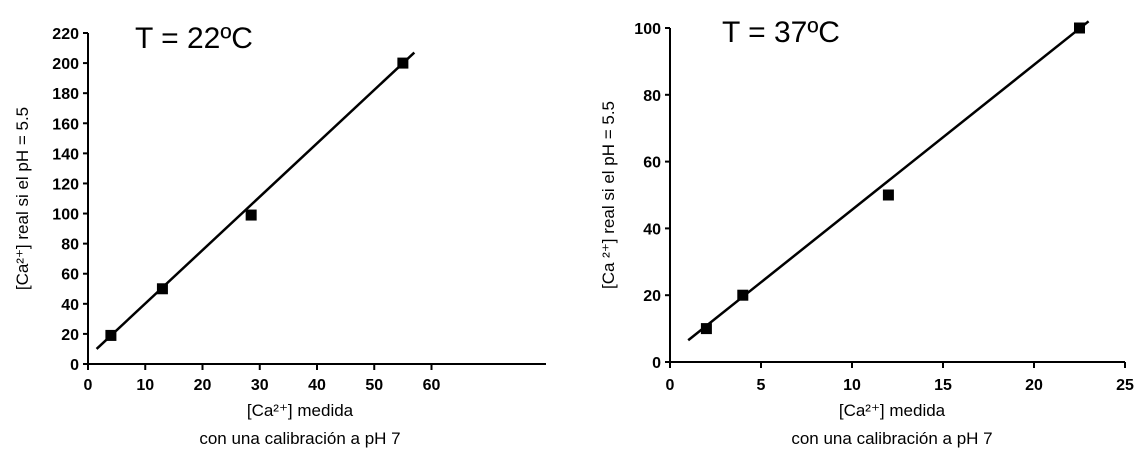 Image resolution: width=1140 pixels, height=454 pixels. What do you see at coordinates (781, 32) in the screenshot?
I see `chart-title: T = 37ºC` at bounding box center [781, 32].